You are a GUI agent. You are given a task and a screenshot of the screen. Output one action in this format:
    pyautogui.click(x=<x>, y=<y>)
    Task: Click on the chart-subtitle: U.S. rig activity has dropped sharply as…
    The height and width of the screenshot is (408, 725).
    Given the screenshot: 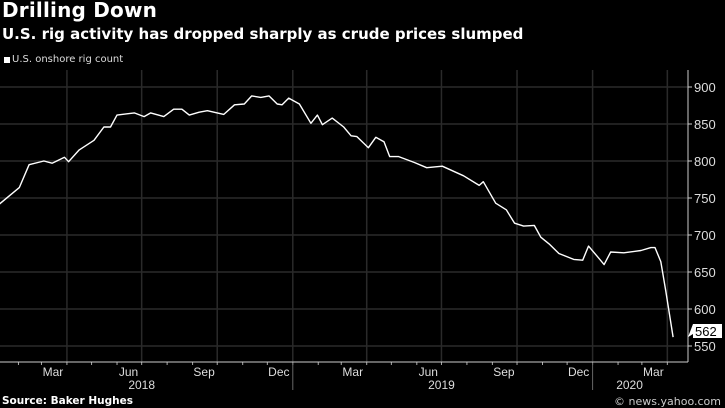 What is the action you would take?
    pyautogui.click(x=263, y=34)
    